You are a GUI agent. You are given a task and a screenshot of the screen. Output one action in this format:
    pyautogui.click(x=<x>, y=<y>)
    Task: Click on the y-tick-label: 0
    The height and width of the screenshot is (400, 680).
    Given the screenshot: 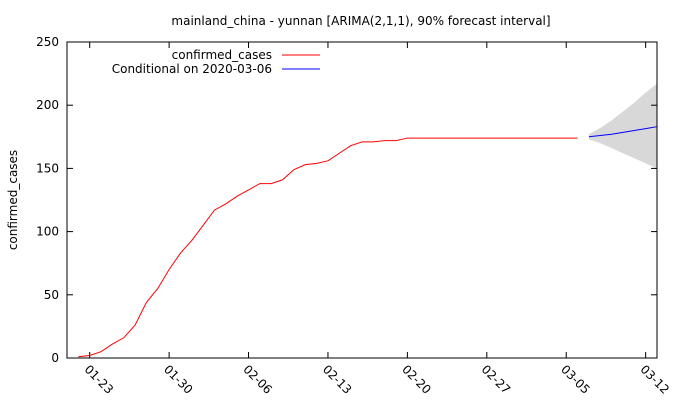 What is the action you would take?
    pyautogui.click(x=55, y=358)
    